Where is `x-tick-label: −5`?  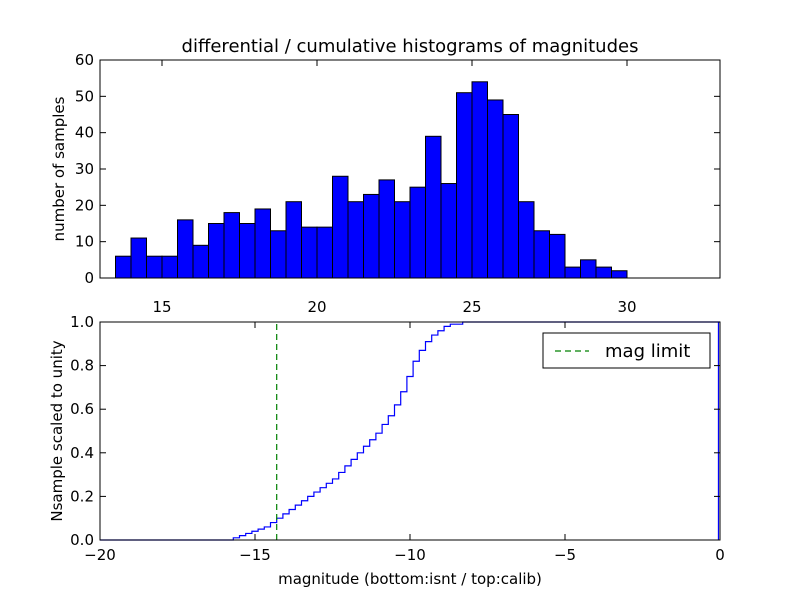
x-tick-label: −5 is located at coordinates (565, 555).